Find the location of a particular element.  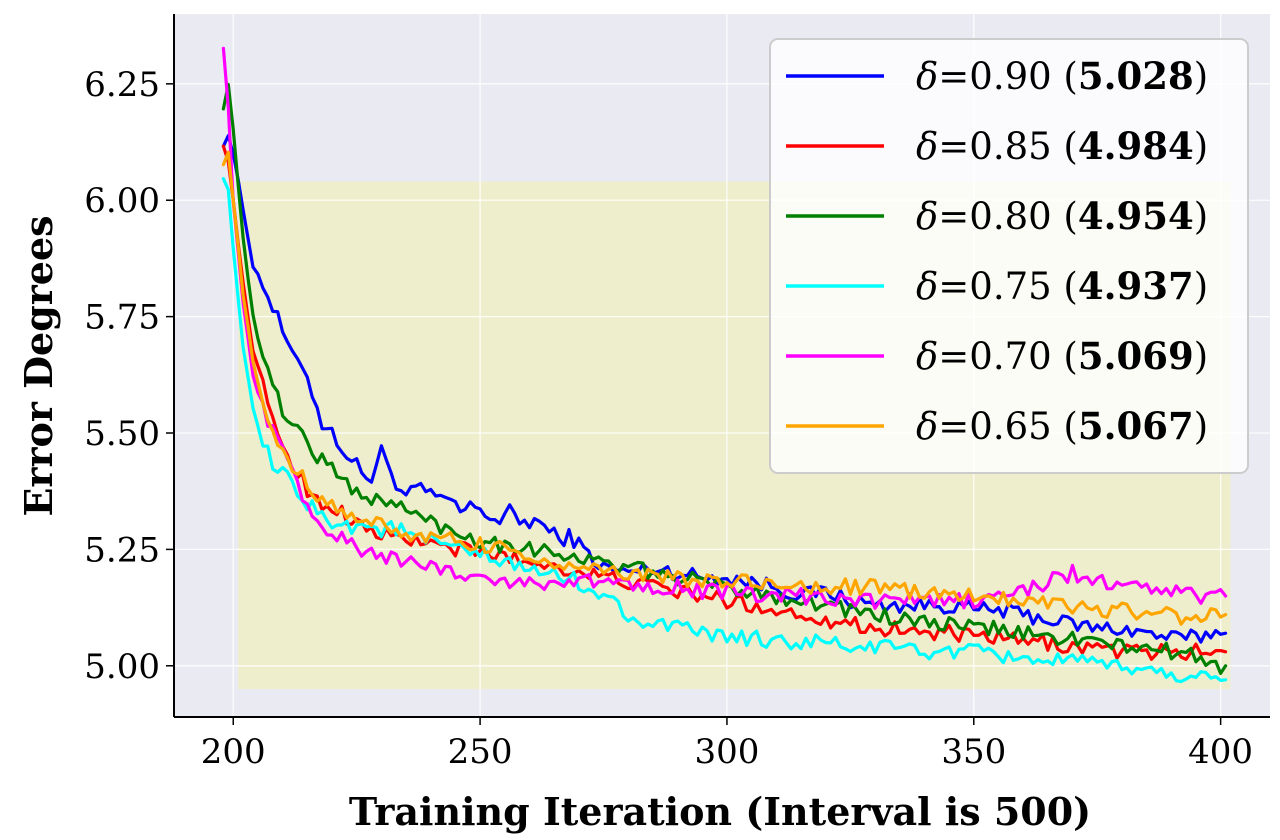

x-axis-label: Training Iteration (Interval is 500) is located at coordinates (720, 811).